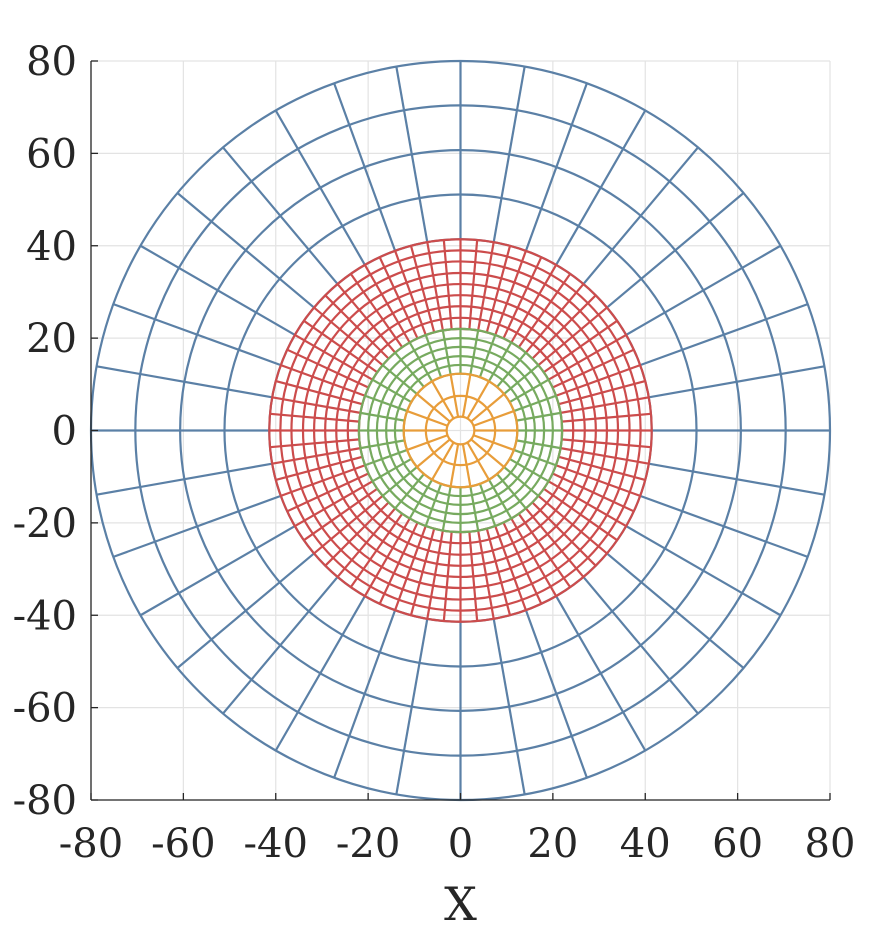  I want to click on y-tick-label: 40, so click(51, 247).